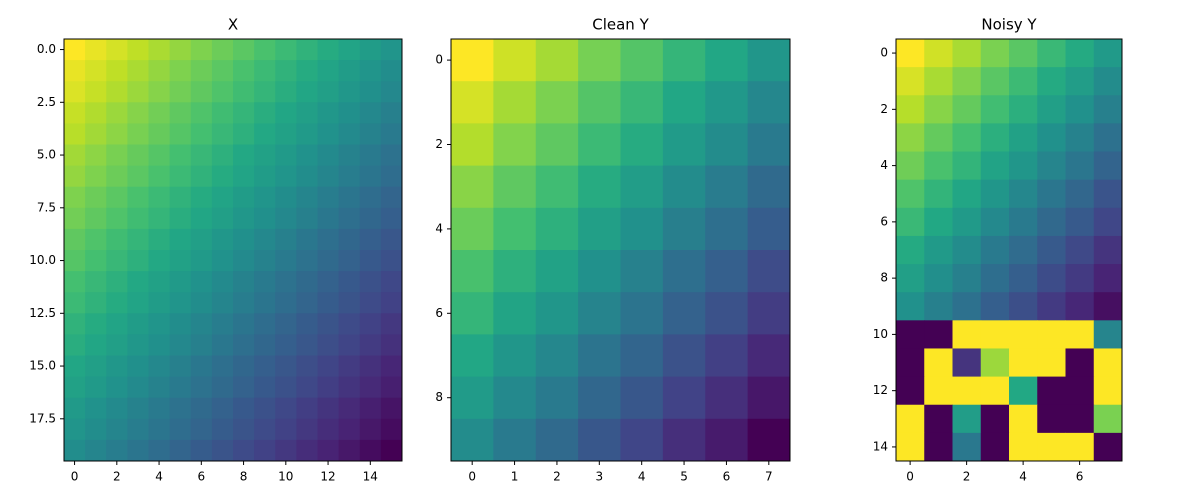 This screenshot has width=1200, height=500. What do you see at coordinates (370, 477) in the screenshot?
I see `x-tick-label: 14` at bounding box center [370, 477].